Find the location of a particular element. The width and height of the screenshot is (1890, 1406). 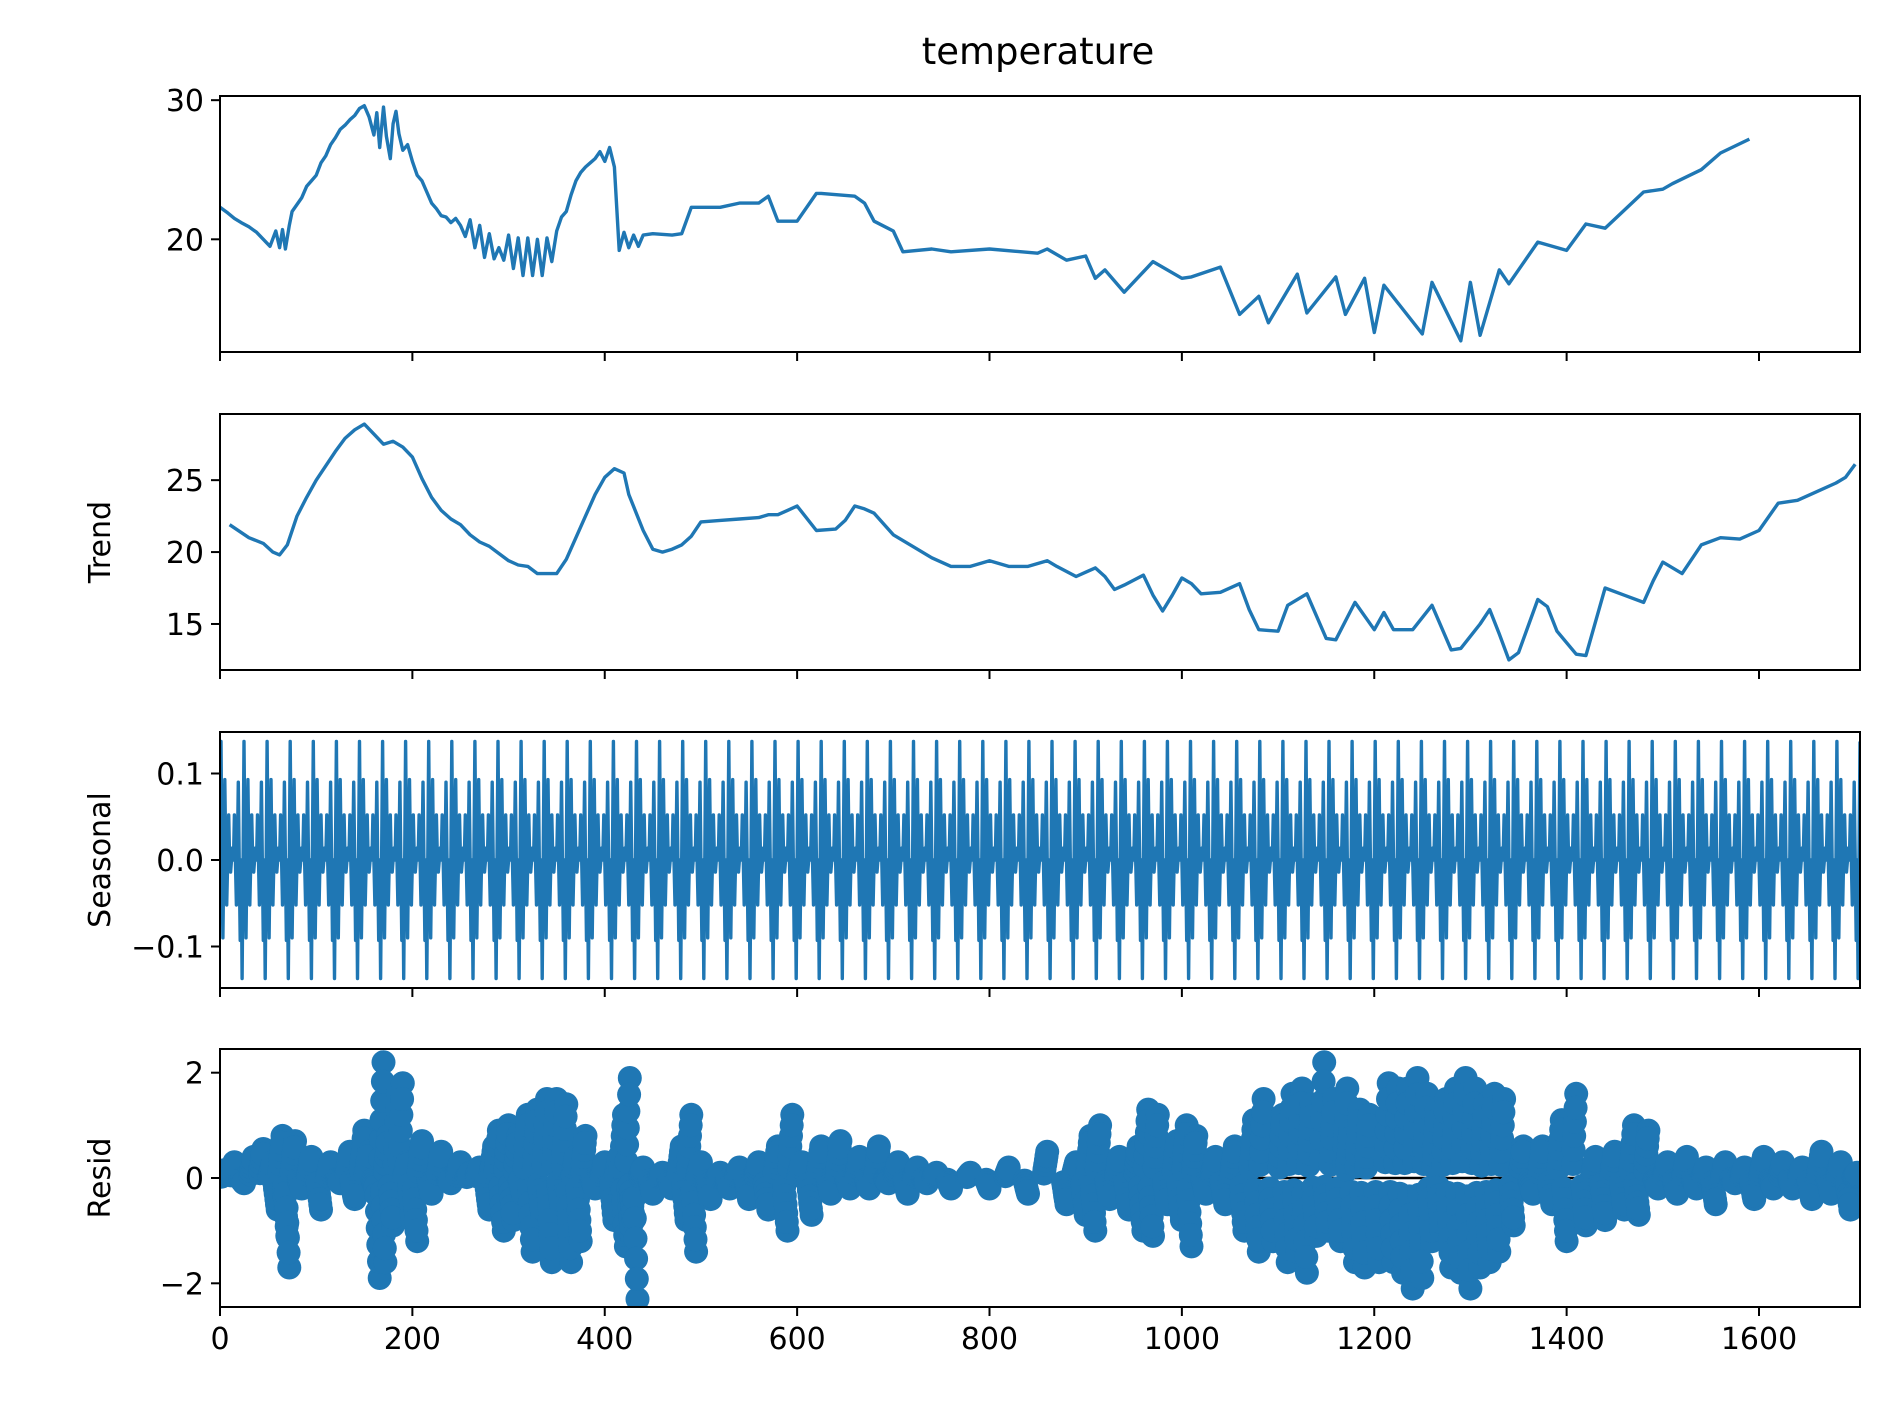

y-axis-label: Trend is located at coordinates (100, 542).